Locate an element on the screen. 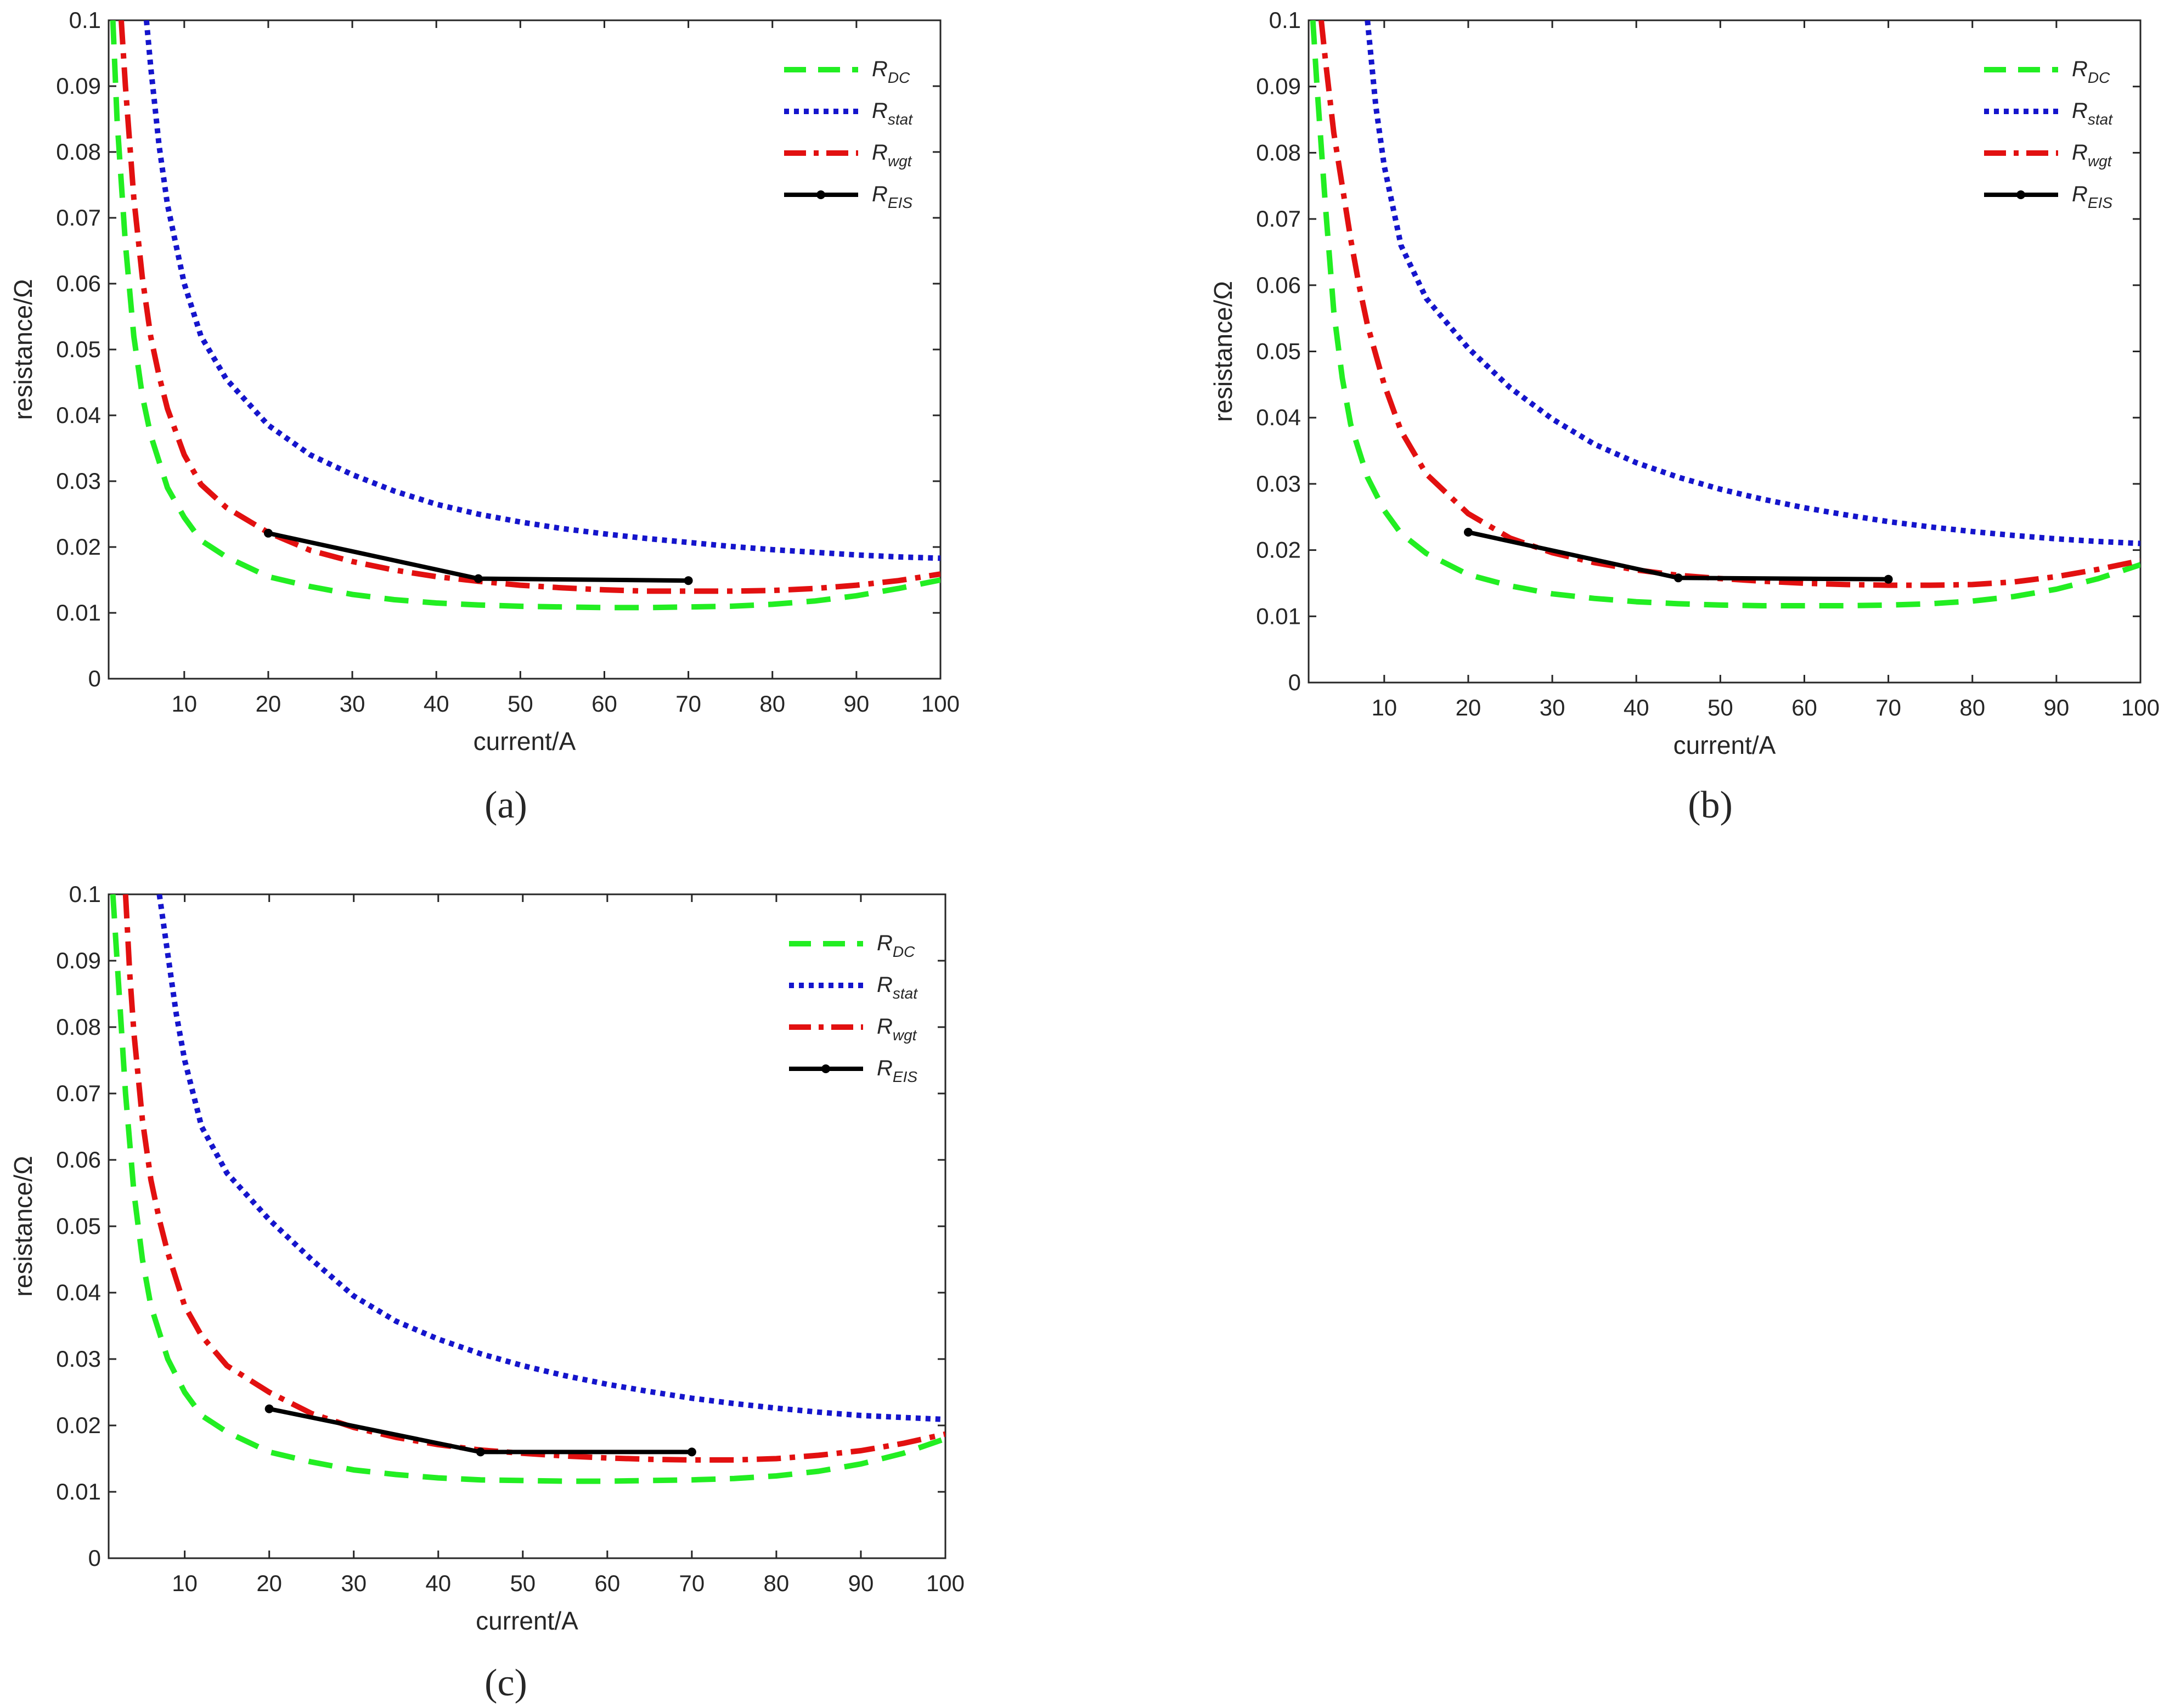  panel-caption: (b) is located at coordinates (1710, 805).